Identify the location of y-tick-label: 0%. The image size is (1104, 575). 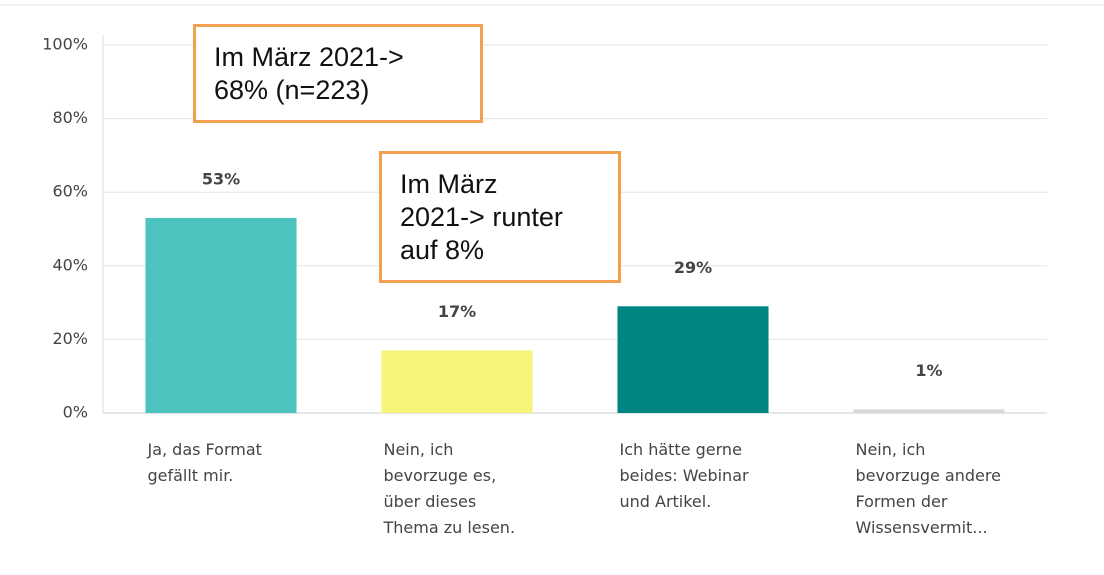
(75, 412).